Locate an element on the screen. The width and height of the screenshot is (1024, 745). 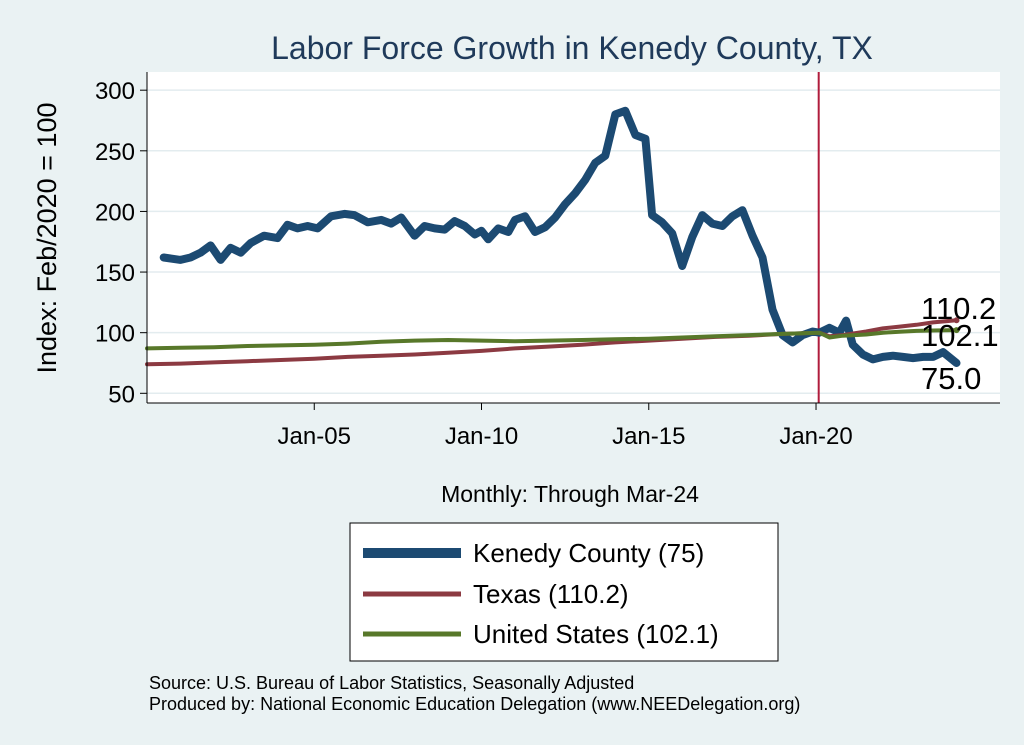
y-axis-label: Index: Feb/2020 = 100 is located at coordinates (47, 238).